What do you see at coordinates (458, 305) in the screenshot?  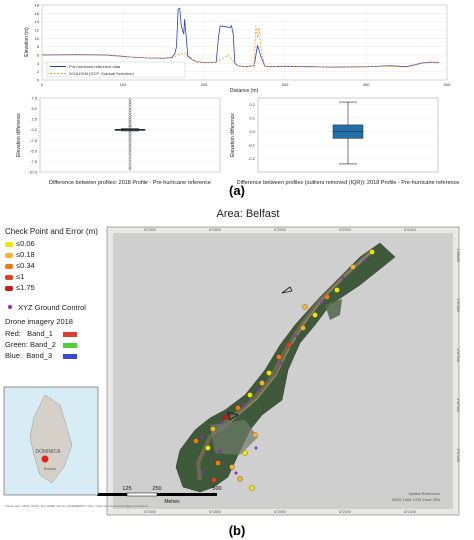 I see `map-right-tick: 1707800` at bounding box center [458, 305].